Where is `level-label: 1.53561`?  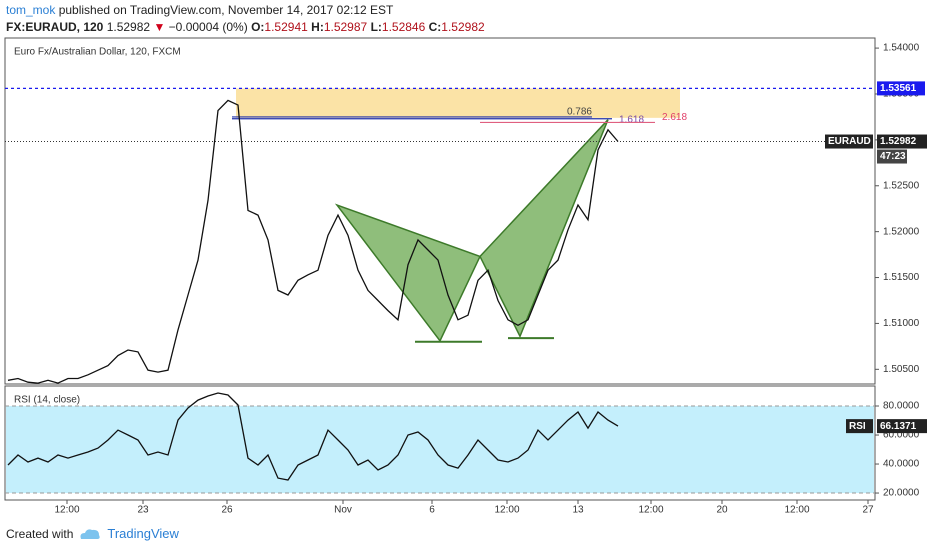 level-label: 1.53561 is located at coordinates (898, 88).